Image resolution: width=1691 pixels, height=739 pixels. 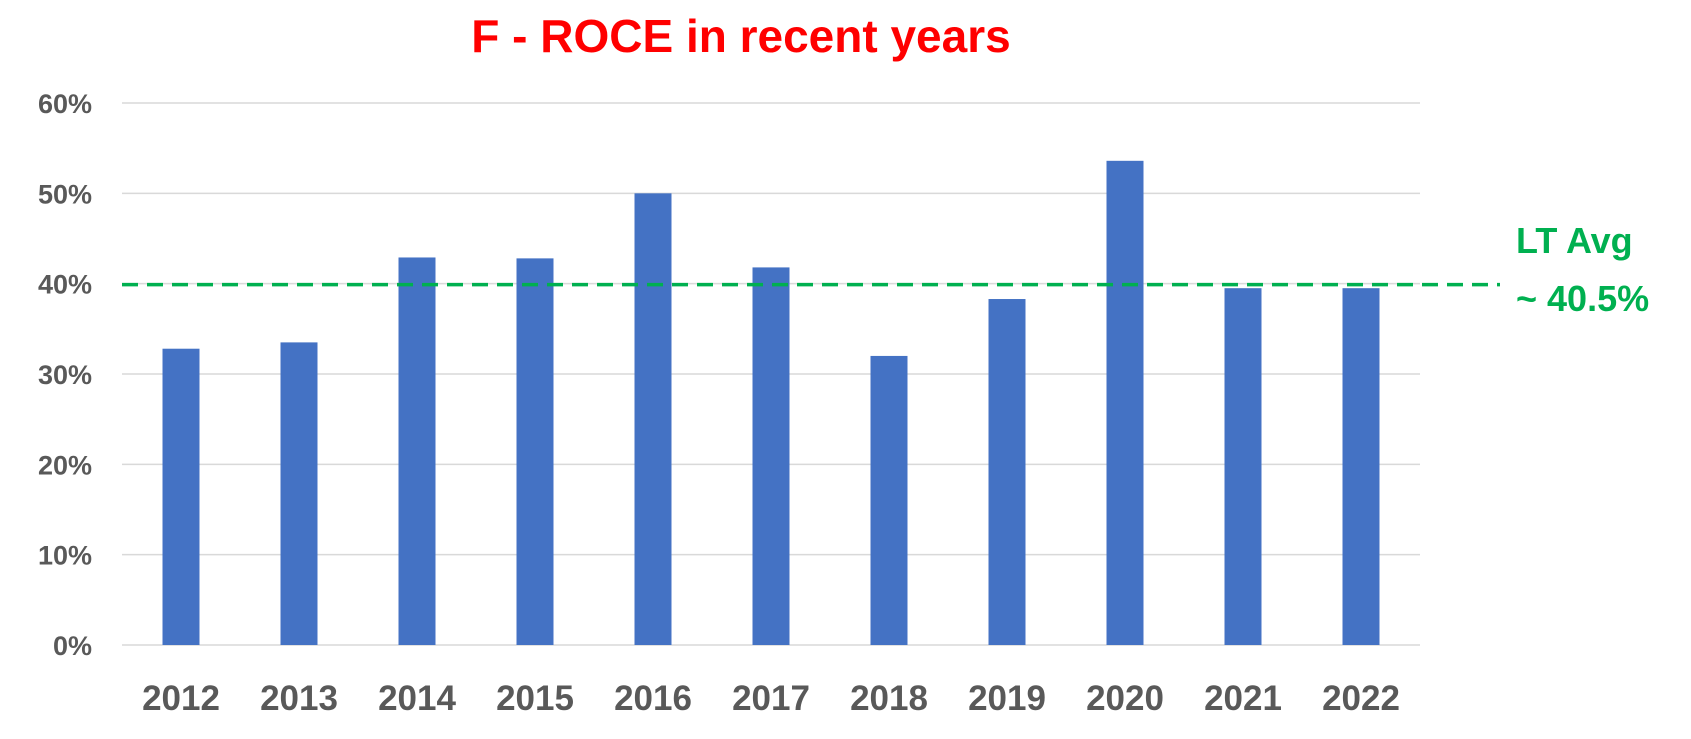 What do you see at coordinates (1243, 466) in the screenshot?
I see `bar-2021` at bounding box center [1243, 466].